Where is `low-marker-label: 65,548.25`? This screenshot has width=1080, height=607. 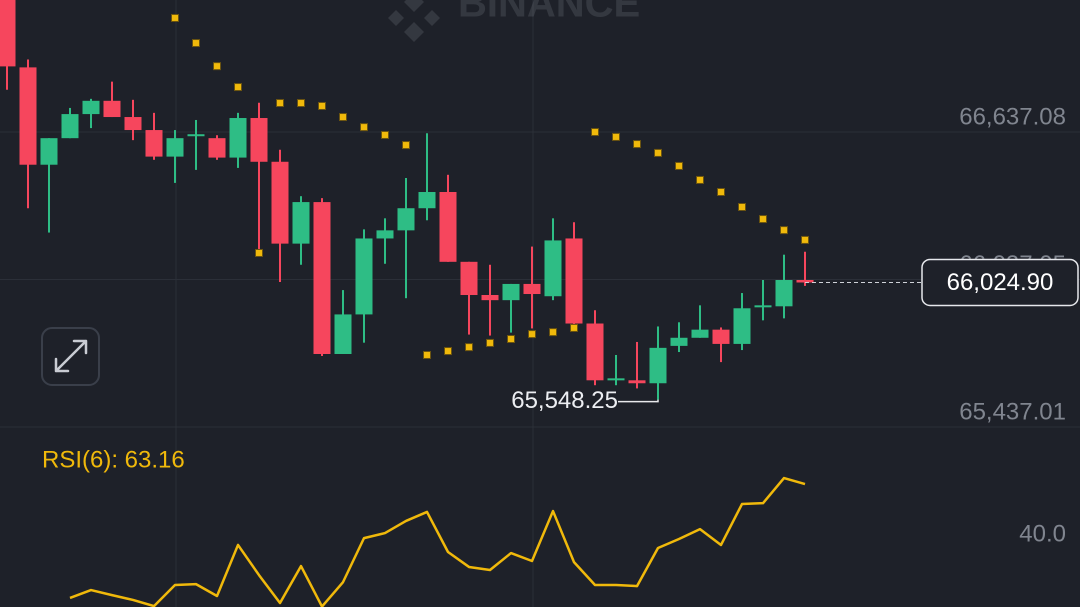
low-marker-label: 65,548.25 is located at coordinates (564, 400).